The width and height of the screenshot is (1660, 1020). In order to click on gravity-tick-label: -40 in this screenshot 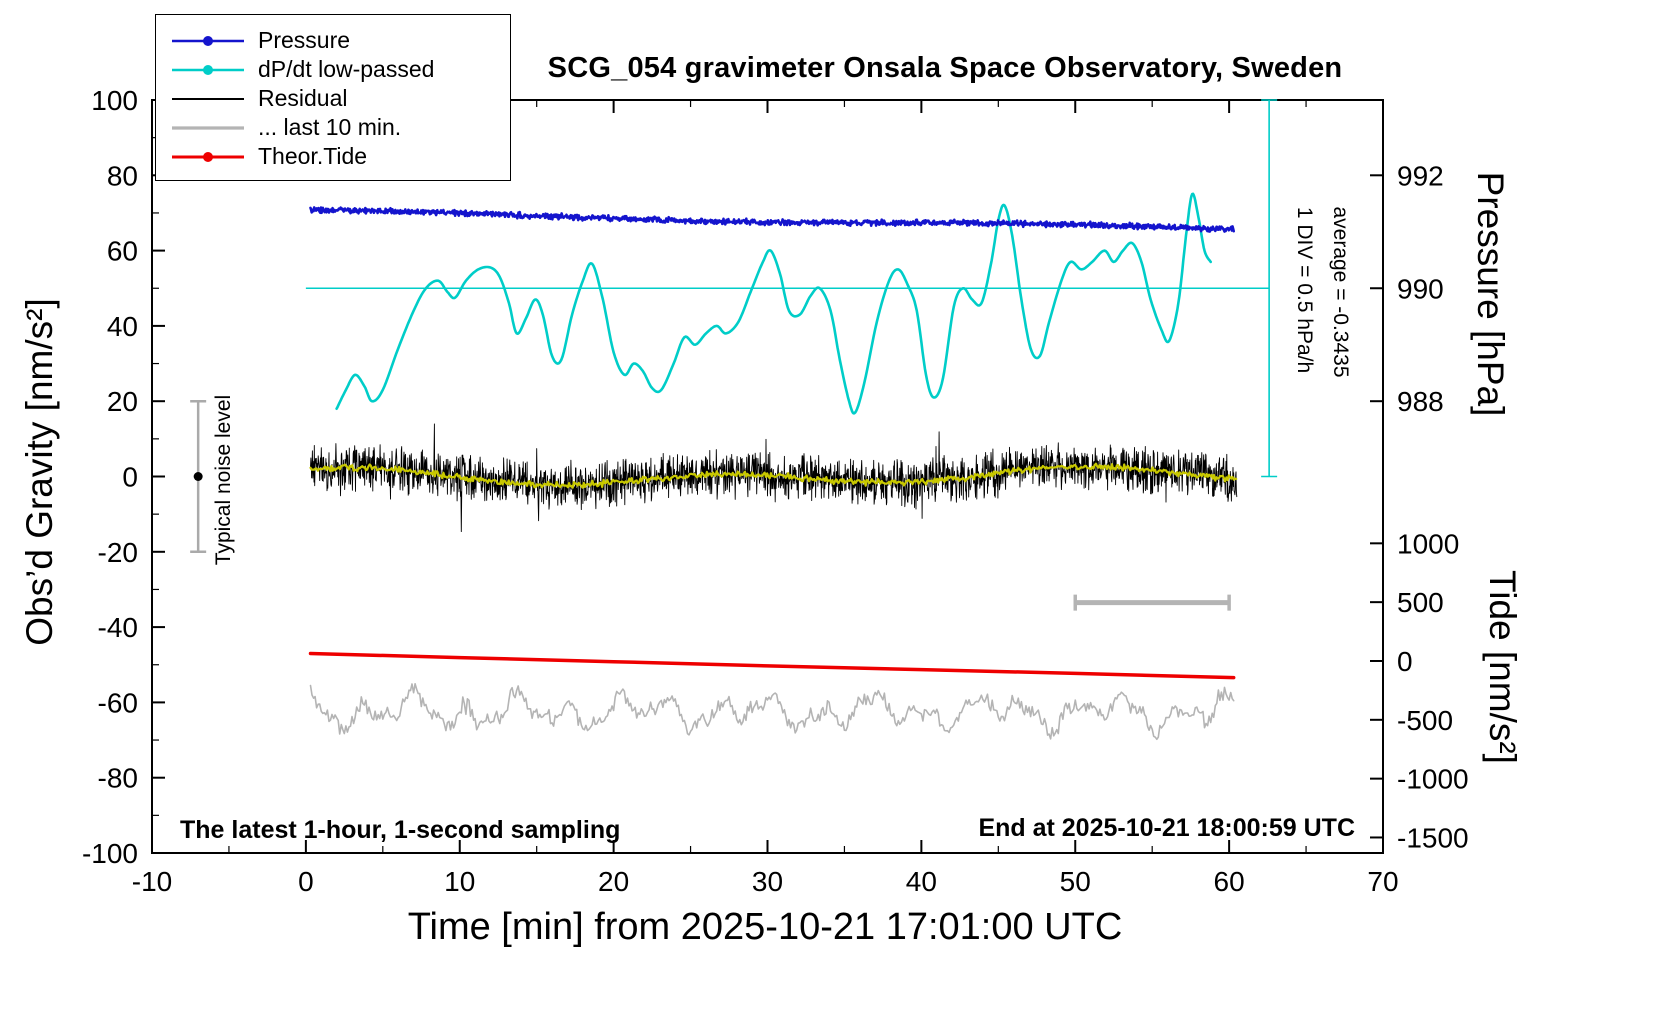, I will do `click(118, 627)`.